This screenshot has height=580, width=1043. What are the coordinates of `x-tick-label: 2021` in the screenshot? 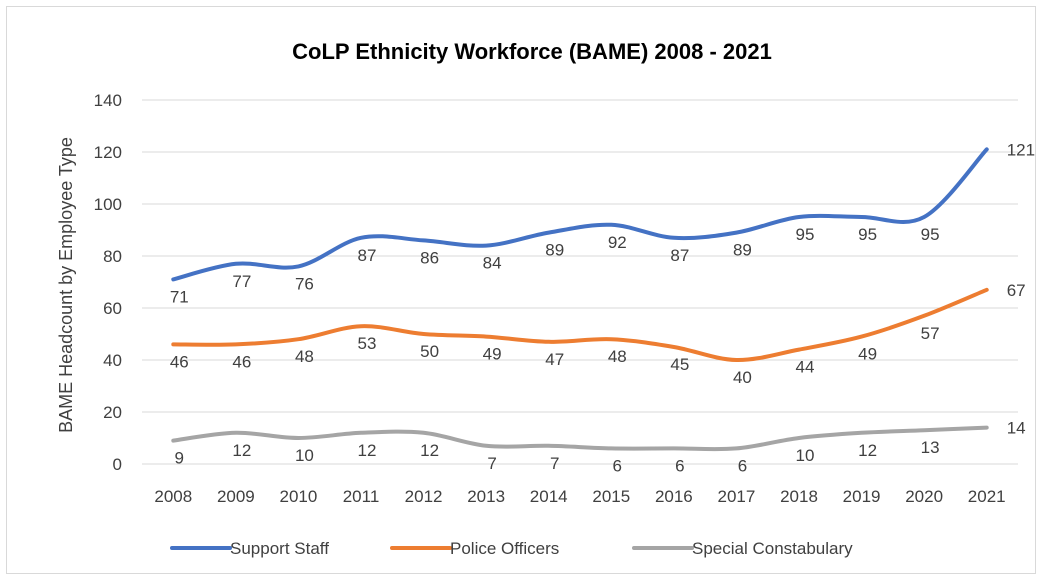 It's located at (987, 496).